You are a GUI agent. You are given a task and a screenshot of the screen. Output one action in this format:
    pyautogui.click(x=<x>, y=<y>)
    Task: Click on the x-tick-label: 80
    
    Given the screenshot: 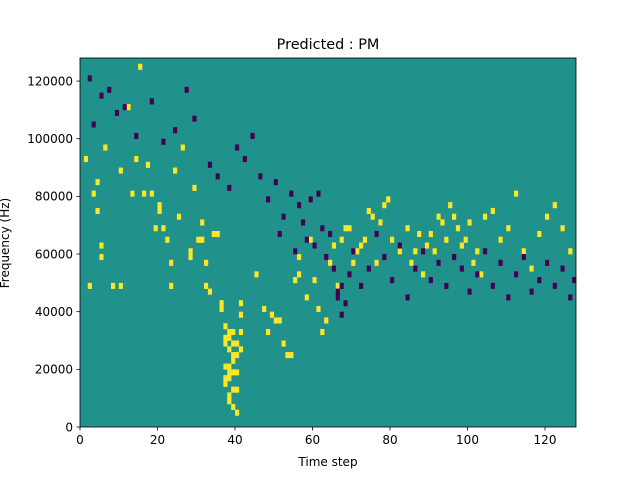 What is the action you would take?
    pyautogui.click(x=389, y=440)
    